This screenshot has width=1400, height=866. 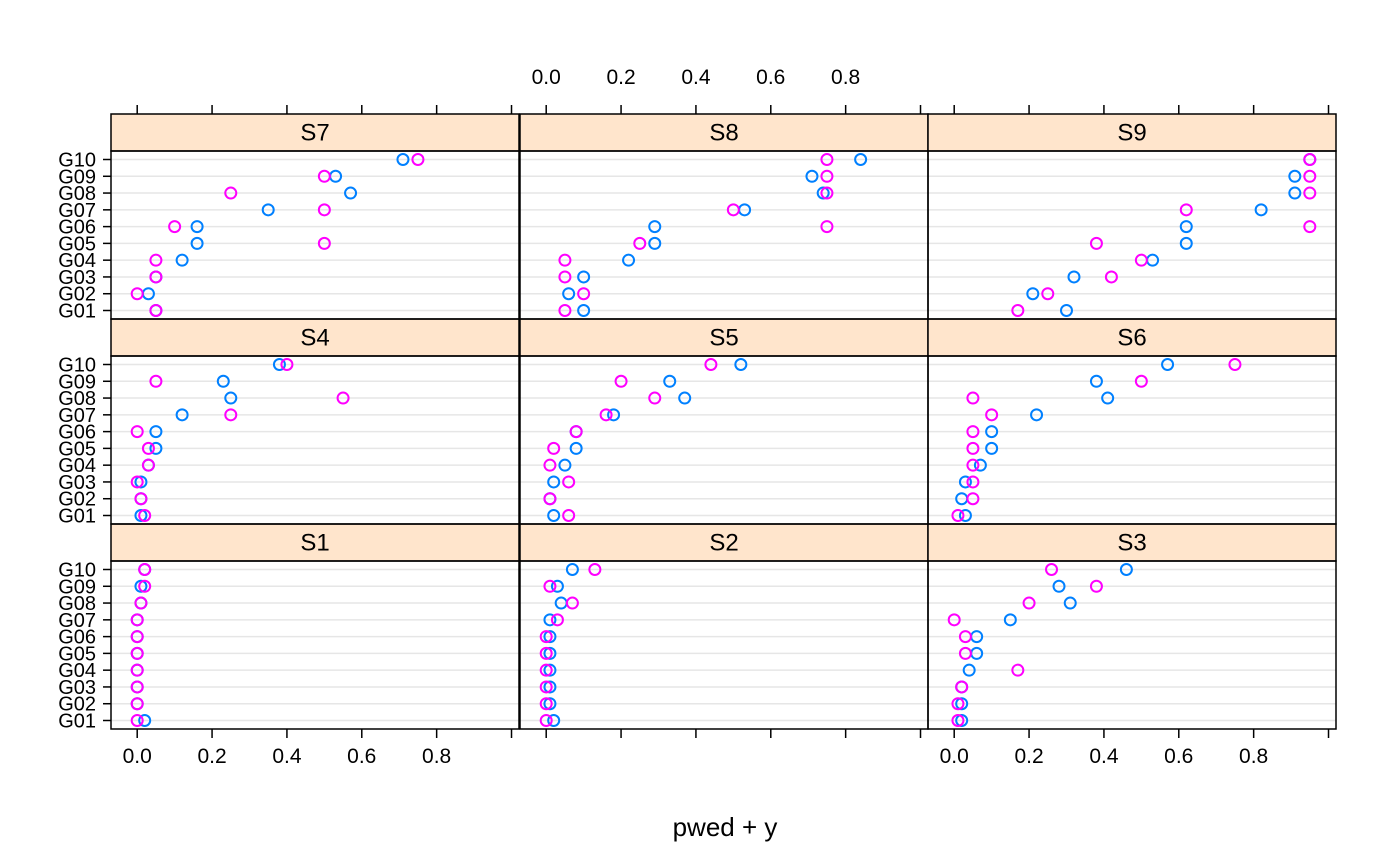 What do you see at coordinates (1108, 398) in the screenshot?
I see `point-pwed-s6-g08` at bounding box center [1108, 398].